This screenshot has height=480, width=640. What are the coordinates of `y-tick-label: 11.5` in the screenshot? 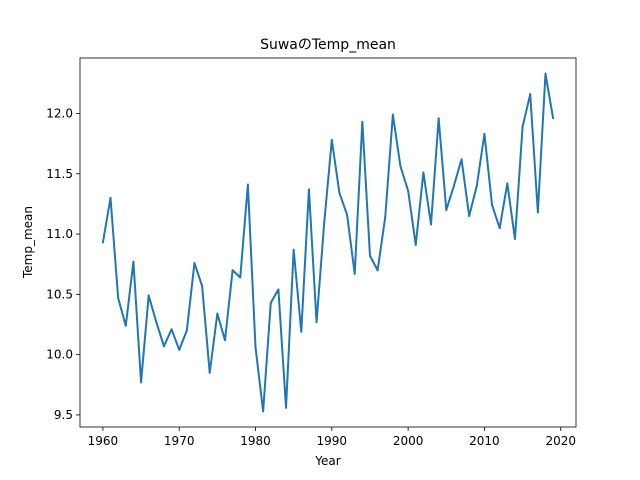 It's located at (59, 174).